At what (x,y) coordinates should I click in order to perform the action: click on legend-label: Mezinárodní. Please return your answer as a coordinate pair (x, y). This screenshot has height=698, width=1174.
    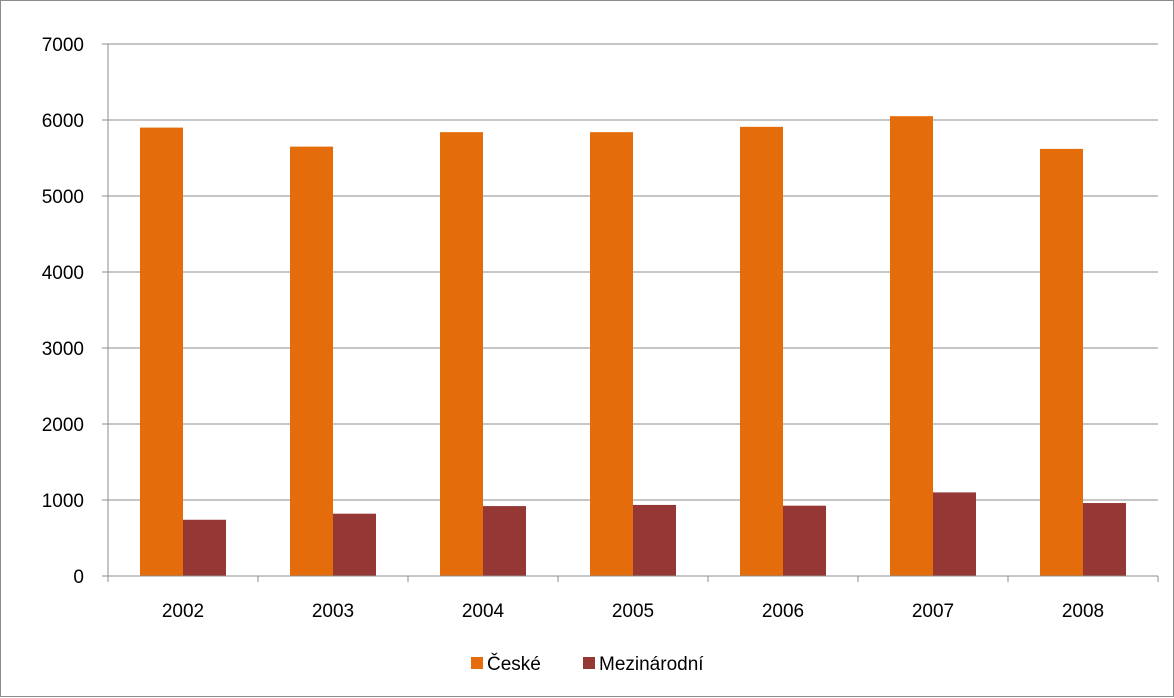
    Looking at the image, I should click on (651, 664).